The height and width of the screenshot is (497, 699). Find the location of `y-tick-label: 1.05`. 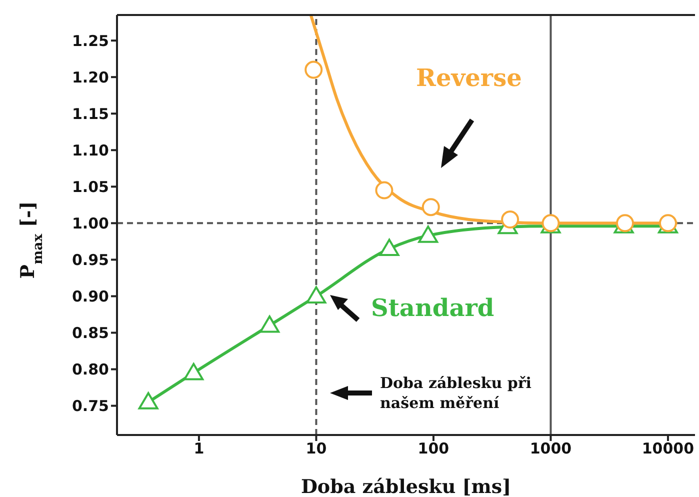

y-tick-label: 1.05 is located at coordinates (90, 187).